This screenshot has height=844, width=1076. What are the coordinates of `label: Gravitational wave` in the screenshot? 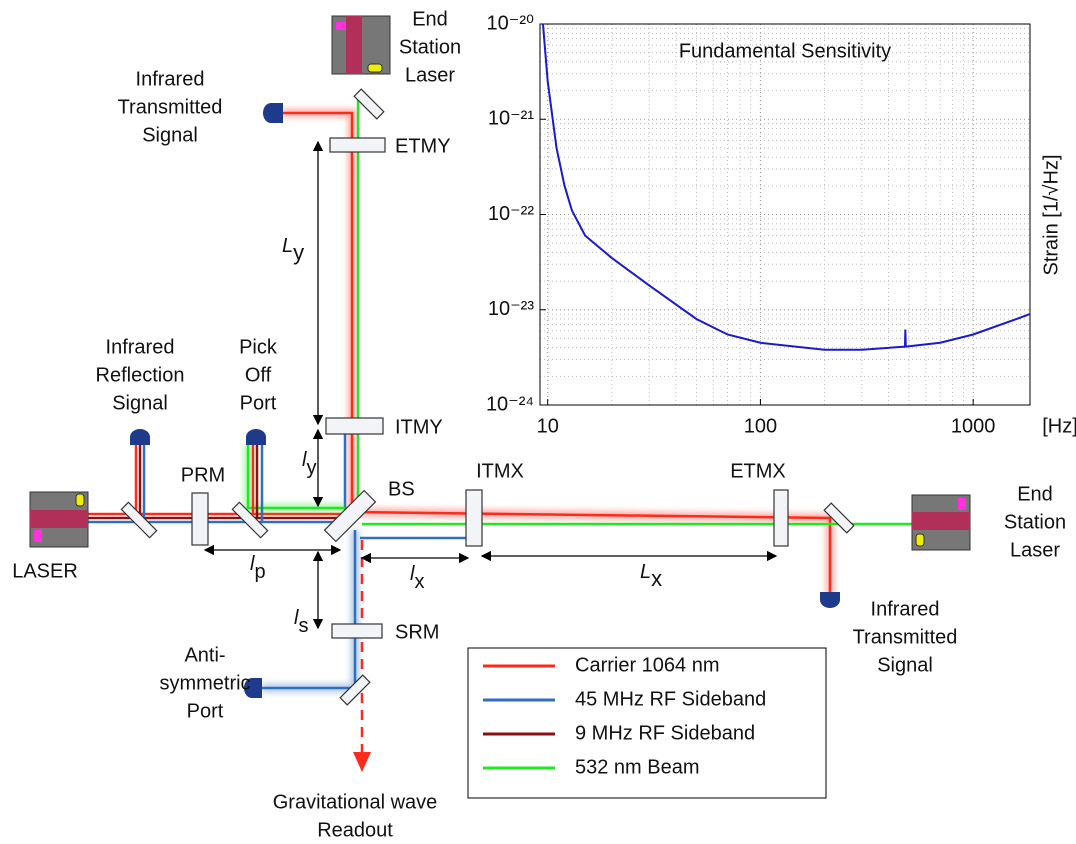 It's located at (355, 802).